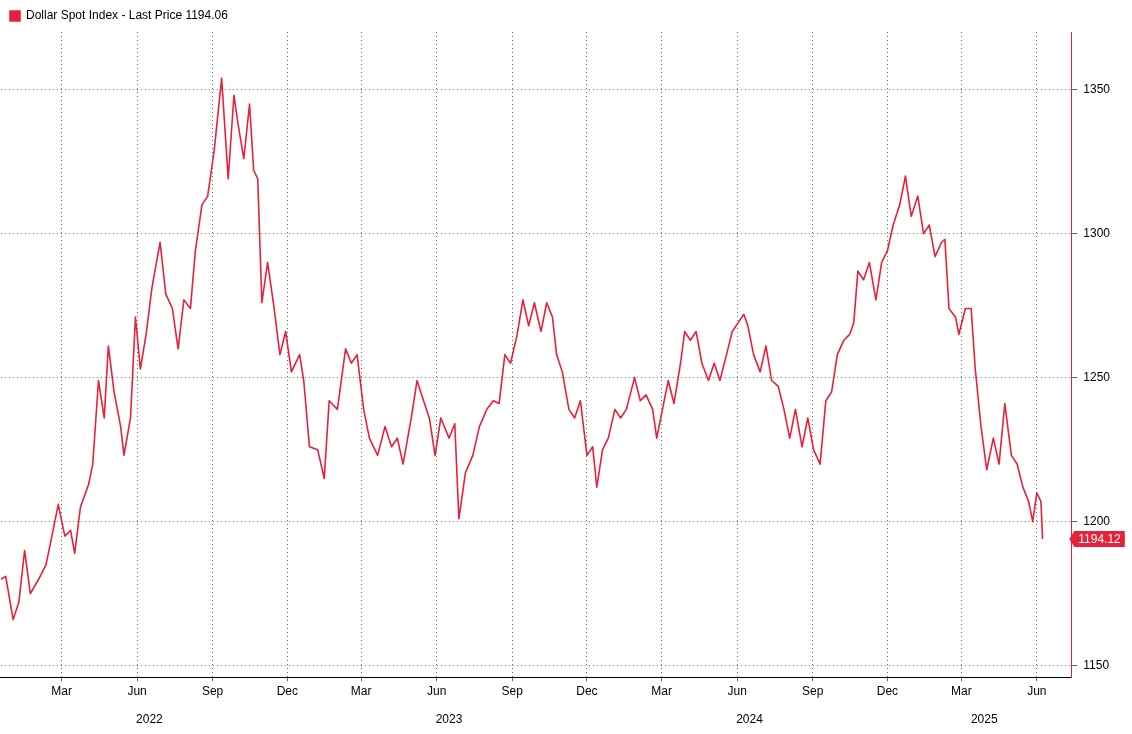 This screenshot has height=734, width=1132. Describe the element at coordinates (750, 719) in the screenshot. I see `x2-tick-label: 2024` at that location.